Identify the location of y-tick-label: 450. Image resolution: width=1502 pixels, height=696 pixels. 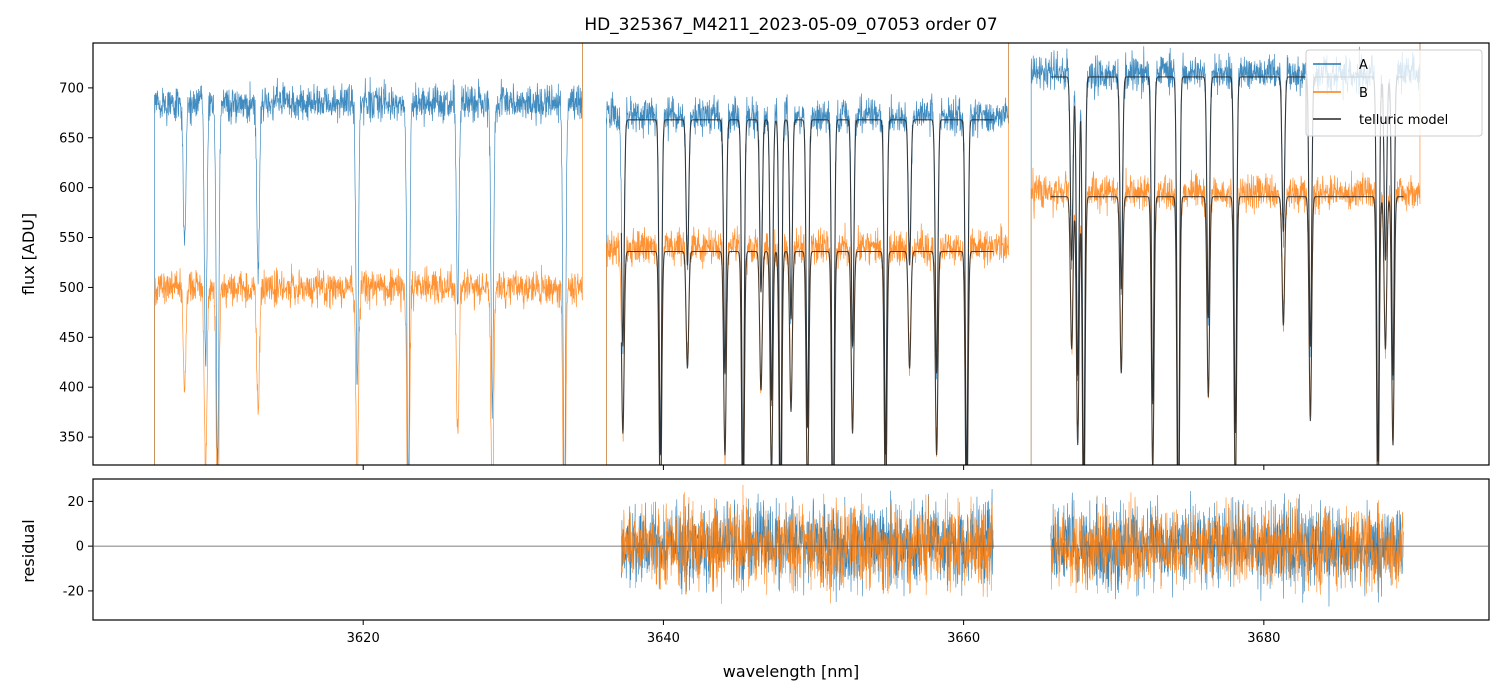
(71, 338).